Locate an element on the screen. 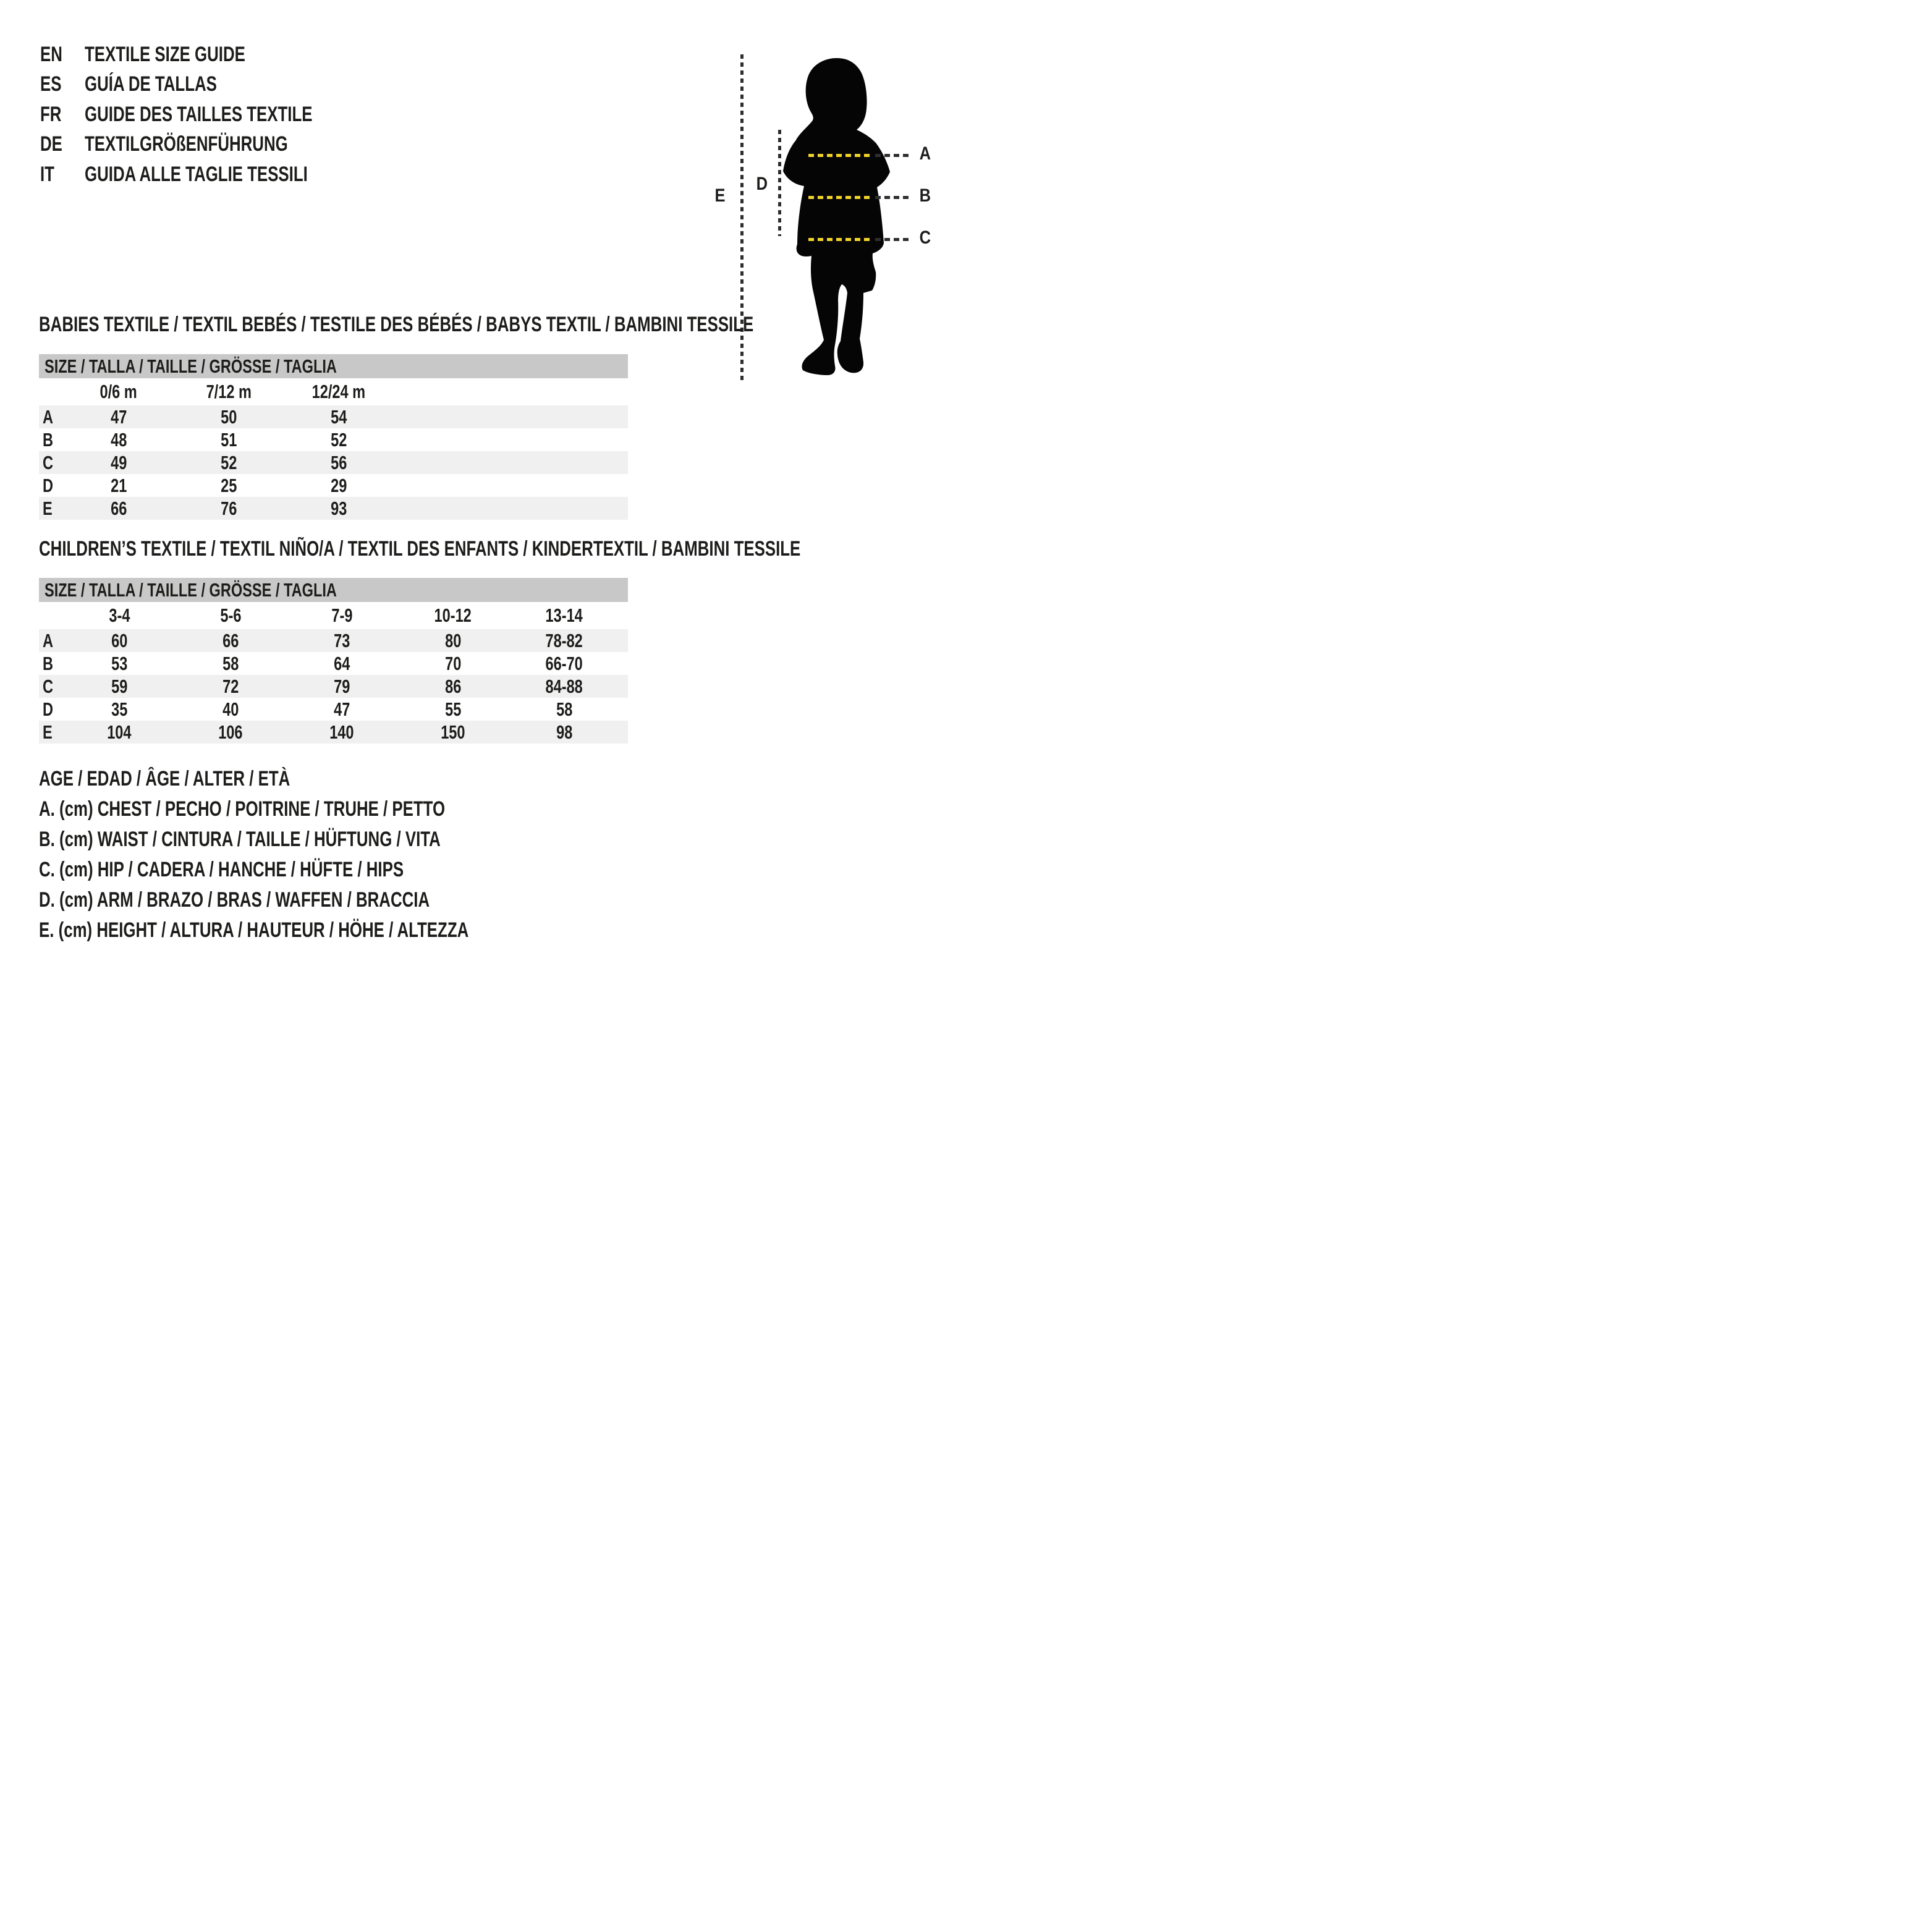 The width and height of the screenshot is (1932, 1932). height-measure-line-e is located at coordinates (742, 218).